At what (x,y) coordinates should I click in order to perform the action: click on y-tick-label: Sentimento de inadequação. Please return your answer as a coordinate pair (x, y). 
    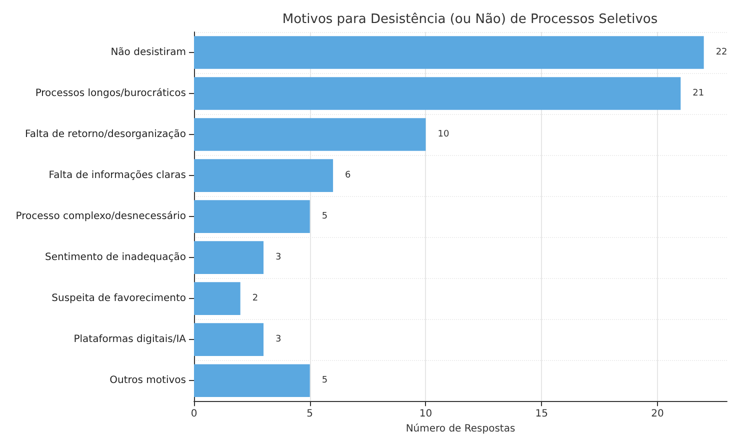
    Looking at the image, I should click on (115, 258).